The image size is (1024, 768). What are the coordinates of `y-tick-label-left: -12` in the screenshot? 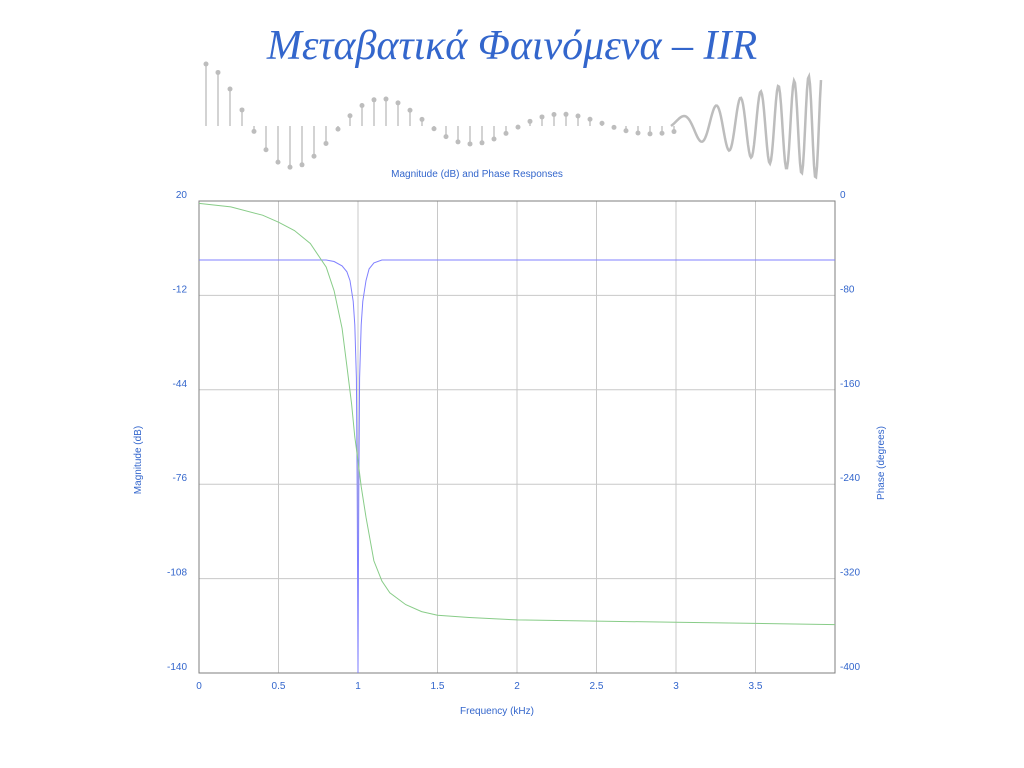 It's located at (180, 289).